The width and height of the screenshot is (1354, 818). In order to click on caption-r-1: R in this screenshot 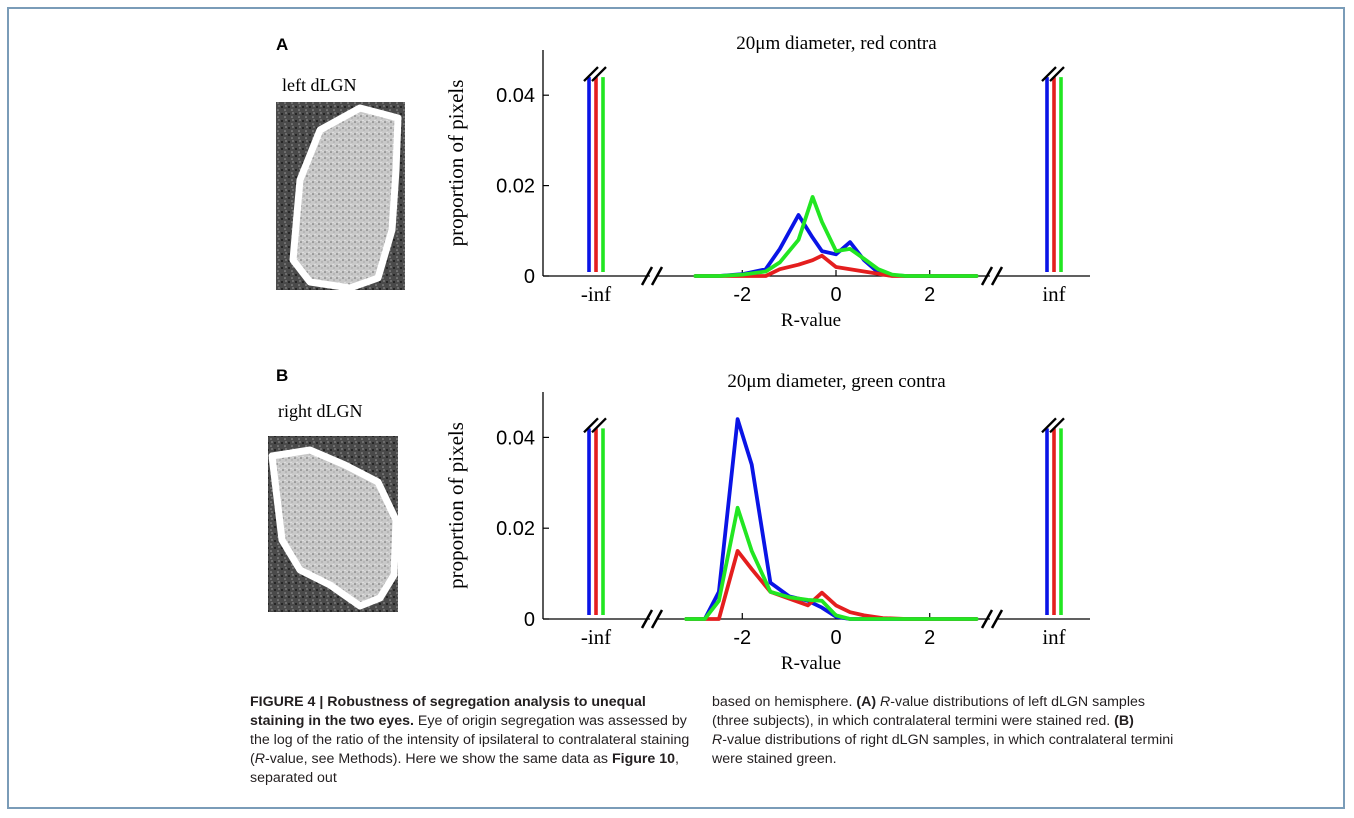, I will do `click(259, 759)`.